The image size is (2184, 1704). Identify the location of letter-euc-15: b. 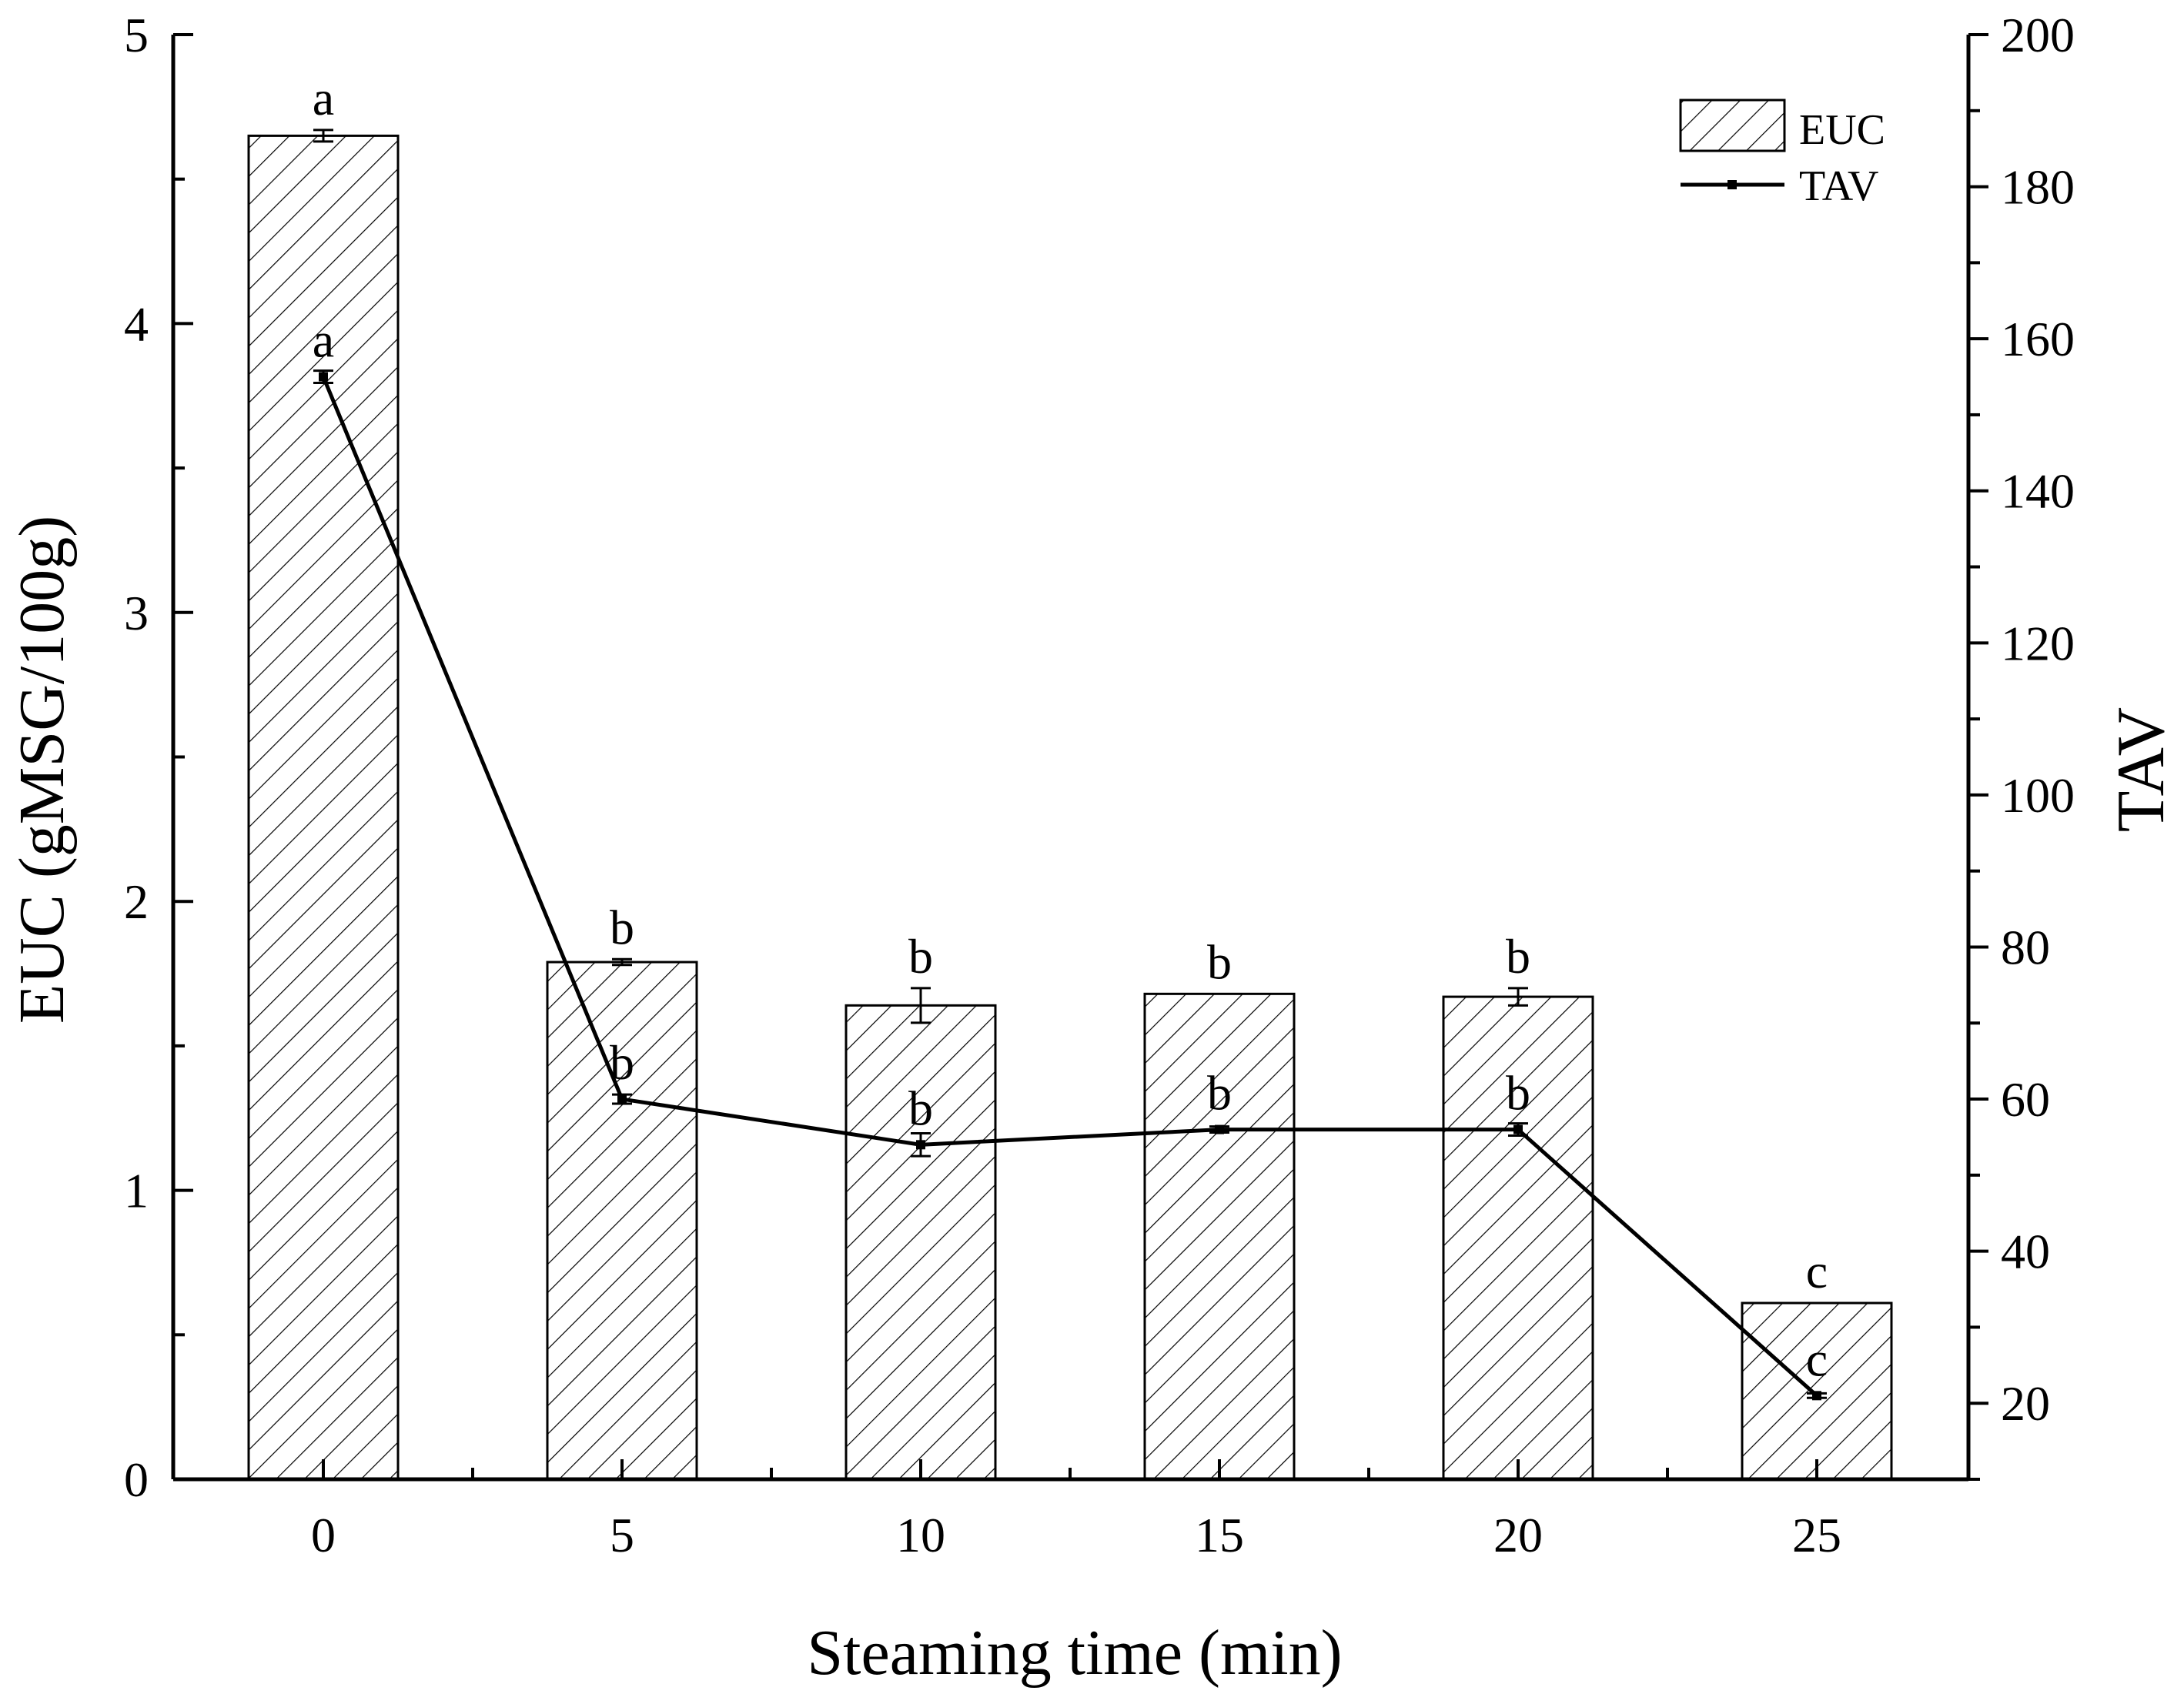
(1219, 961).